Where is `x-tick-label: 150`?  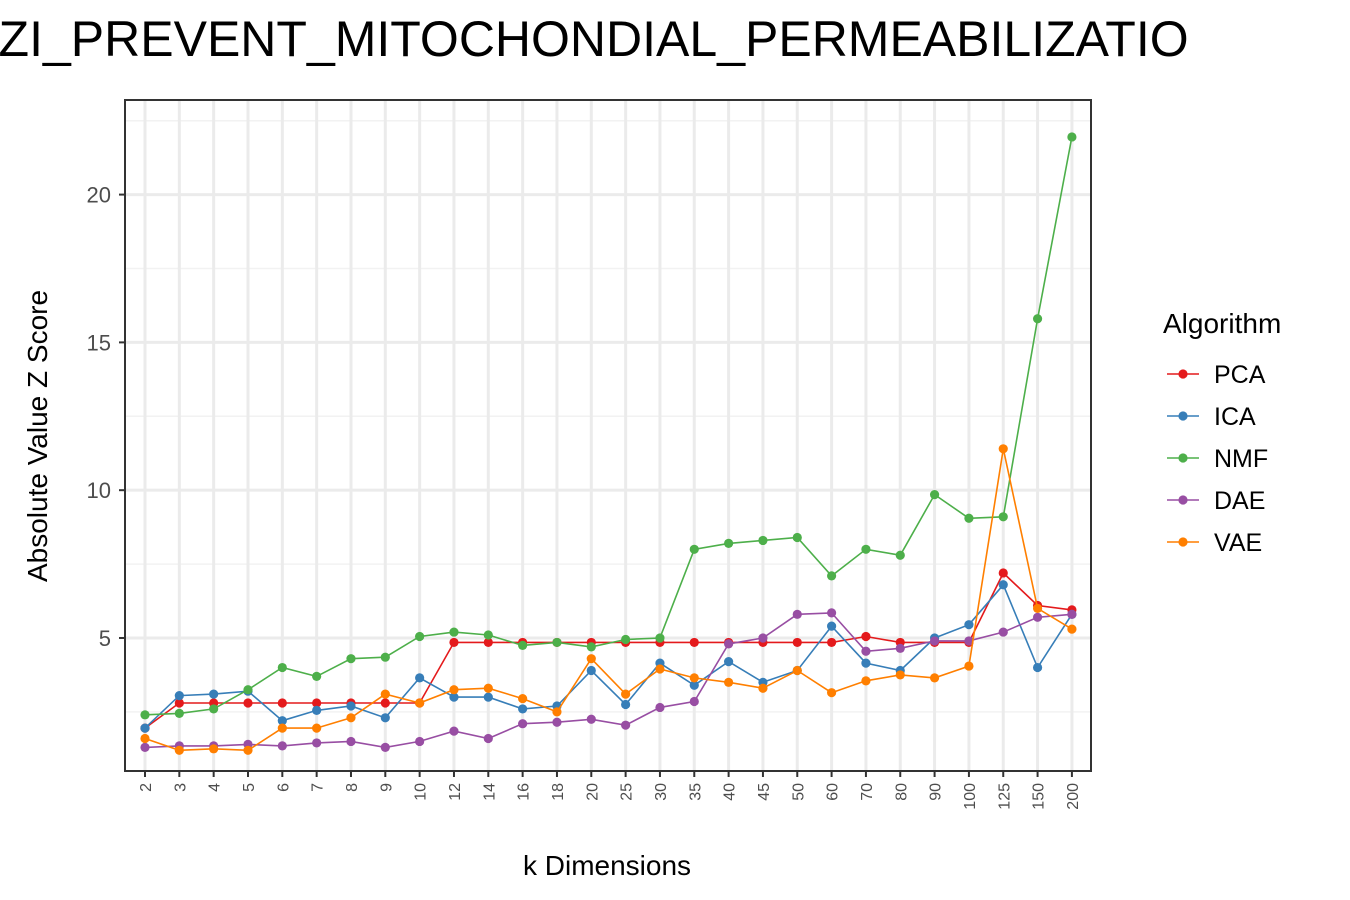
x-tick-label: 150 is located at coordinates (1039, 796).